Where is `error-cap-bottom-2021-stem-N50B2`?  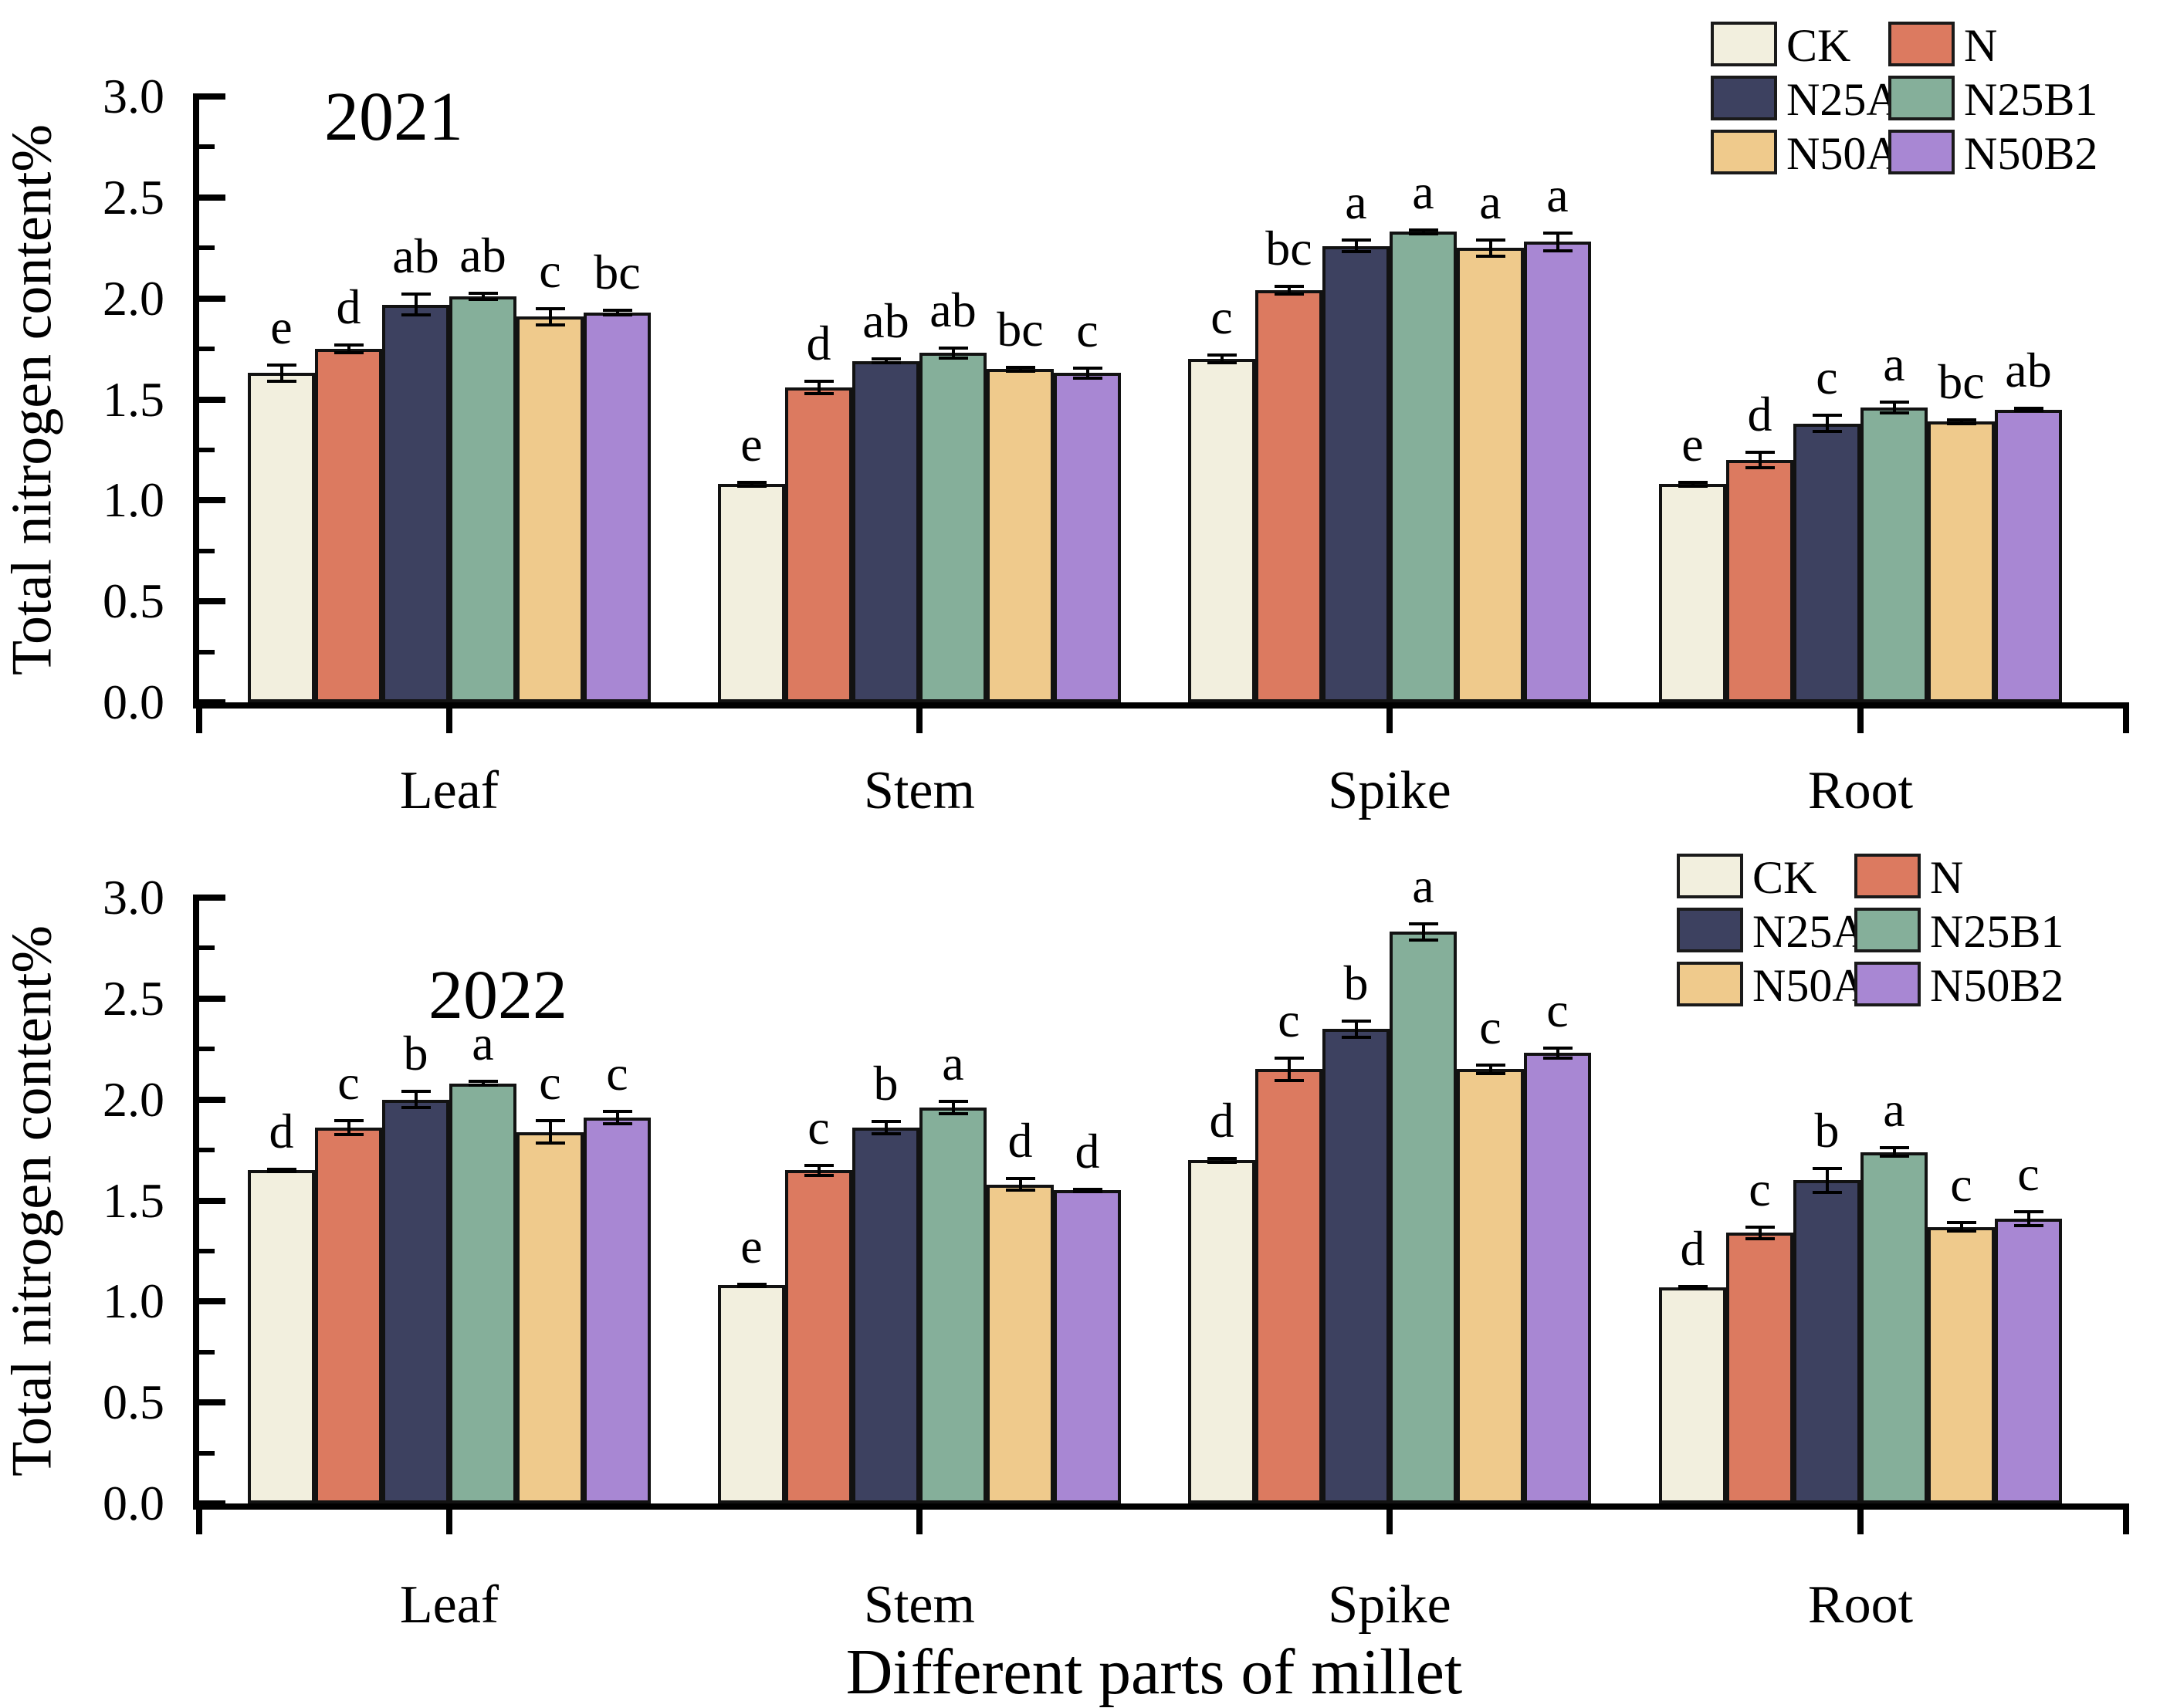
error-cap-bottom-2021-stem-N50B2 is located at coordinates (1087, 378).